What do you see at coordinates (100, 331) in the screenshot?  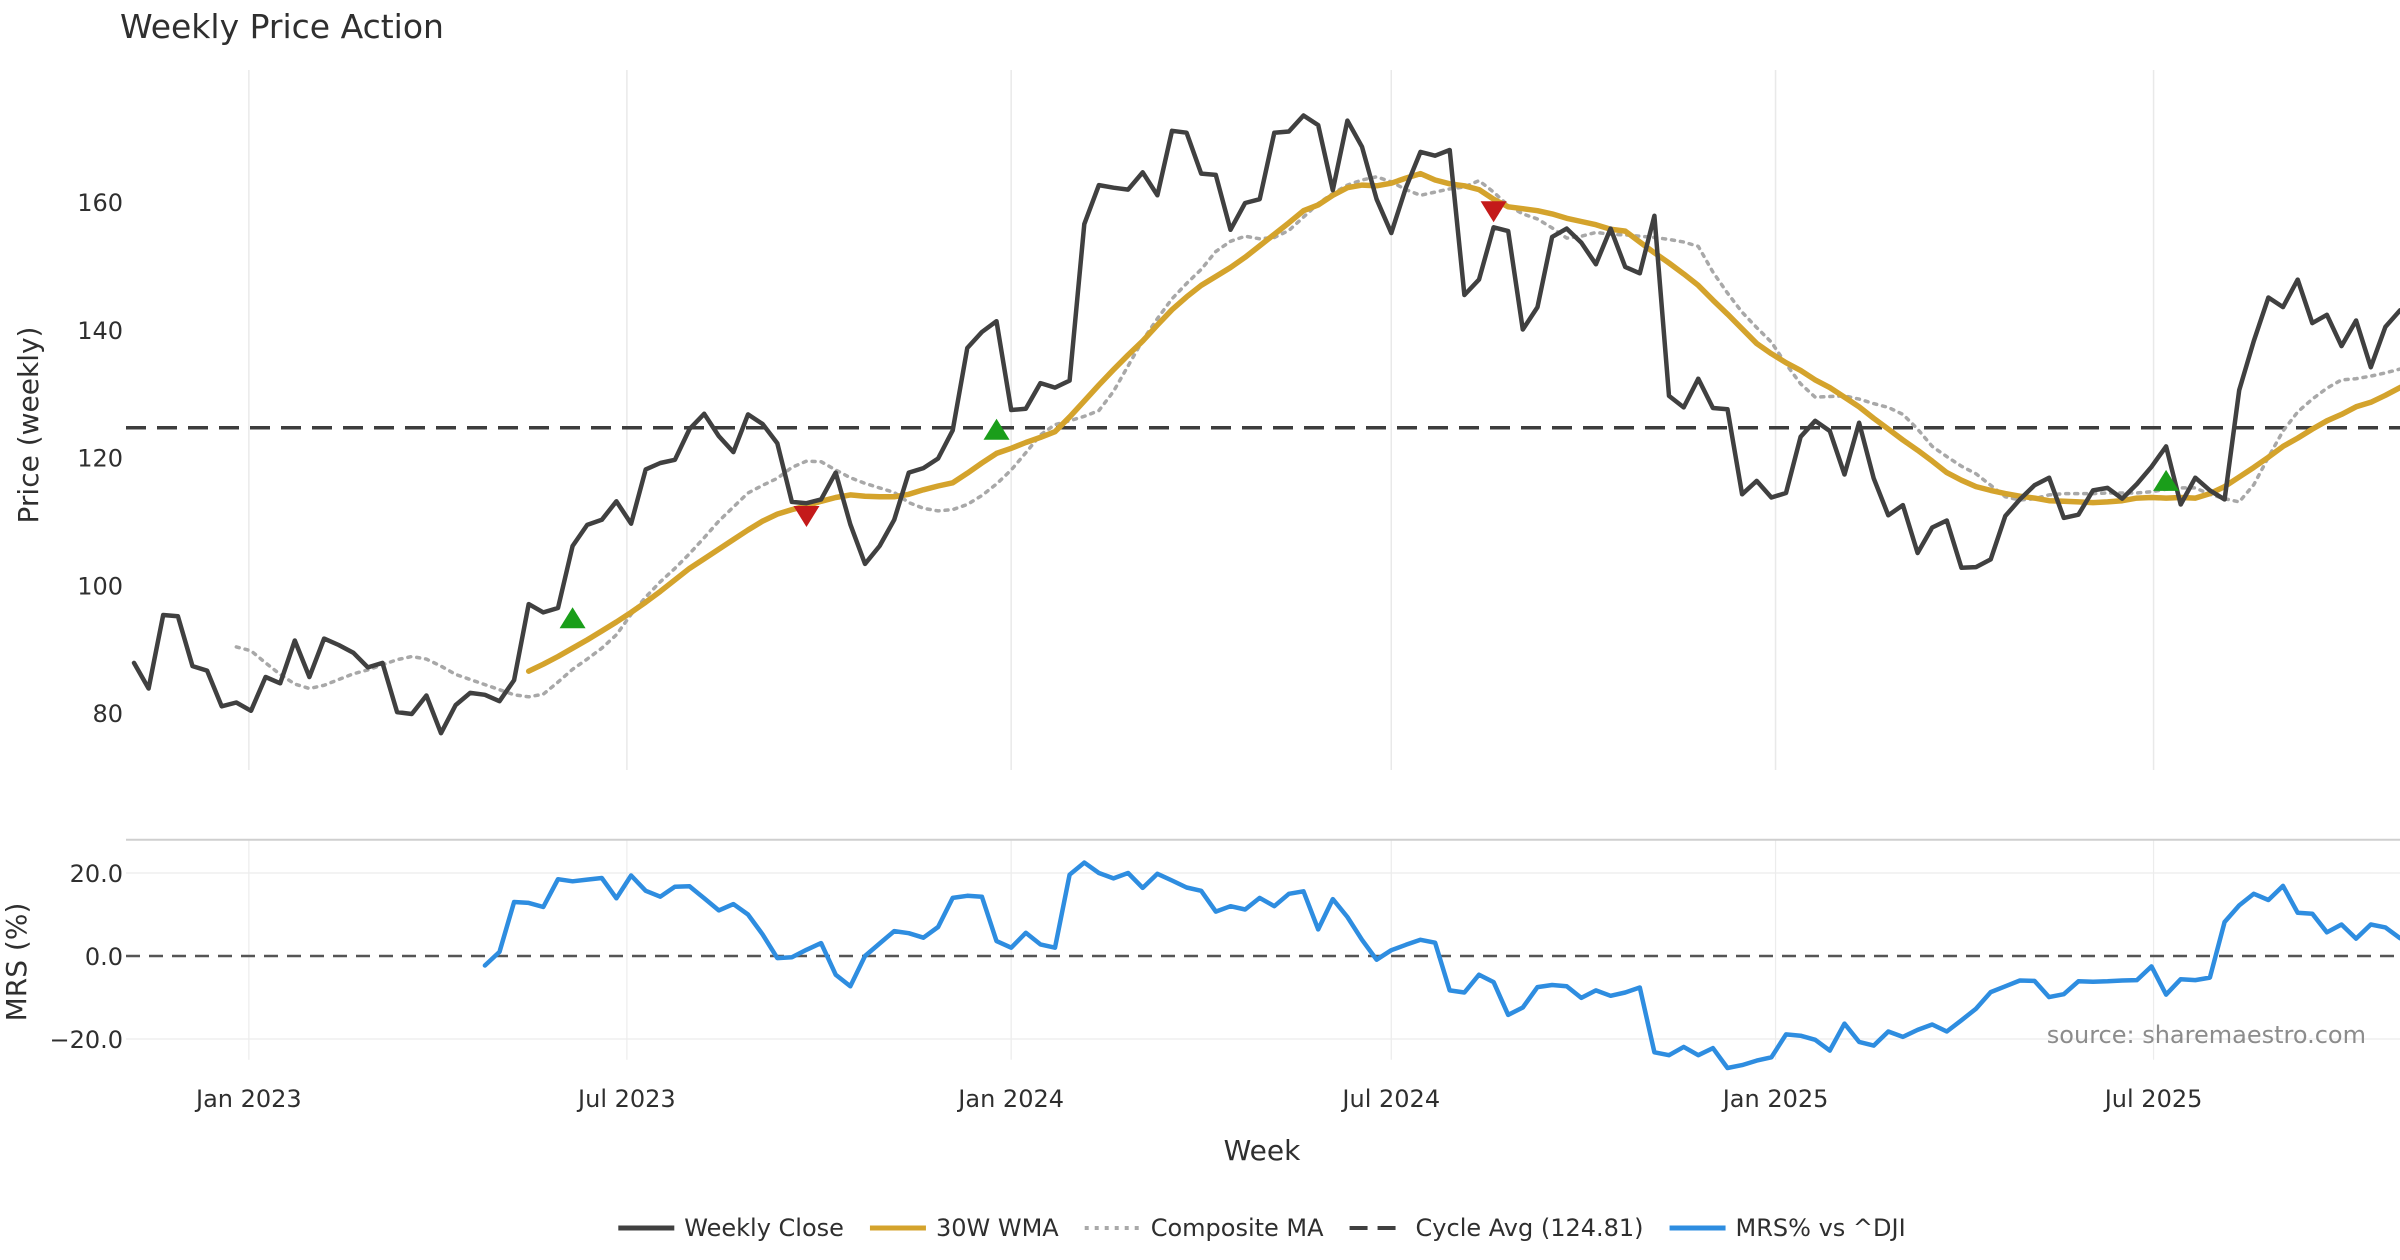 I see `price-y-tick-label: 140` at bounding box center [100, 331].